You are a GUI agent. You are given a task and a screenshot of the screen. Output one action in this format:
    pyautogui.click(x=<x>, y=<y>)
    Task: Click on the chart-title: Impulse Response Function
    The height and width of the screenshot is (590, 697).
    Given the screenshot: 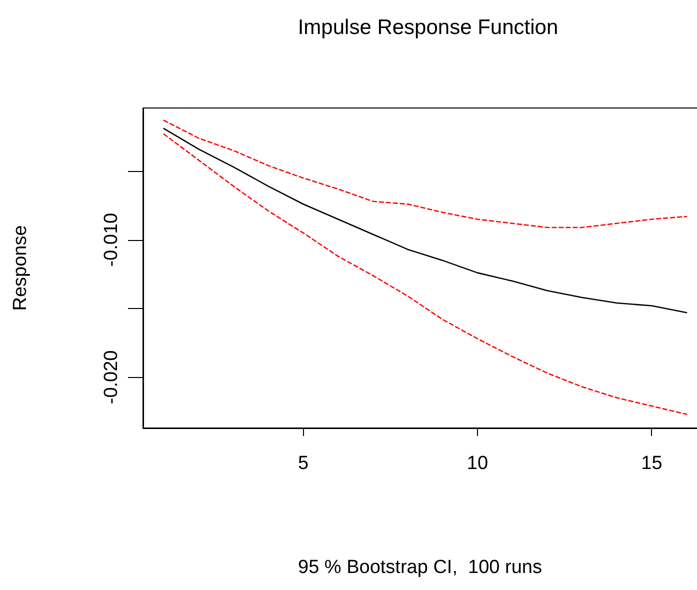 What is the action you would take?
    pyautogui.click(x=428, y=27)
    